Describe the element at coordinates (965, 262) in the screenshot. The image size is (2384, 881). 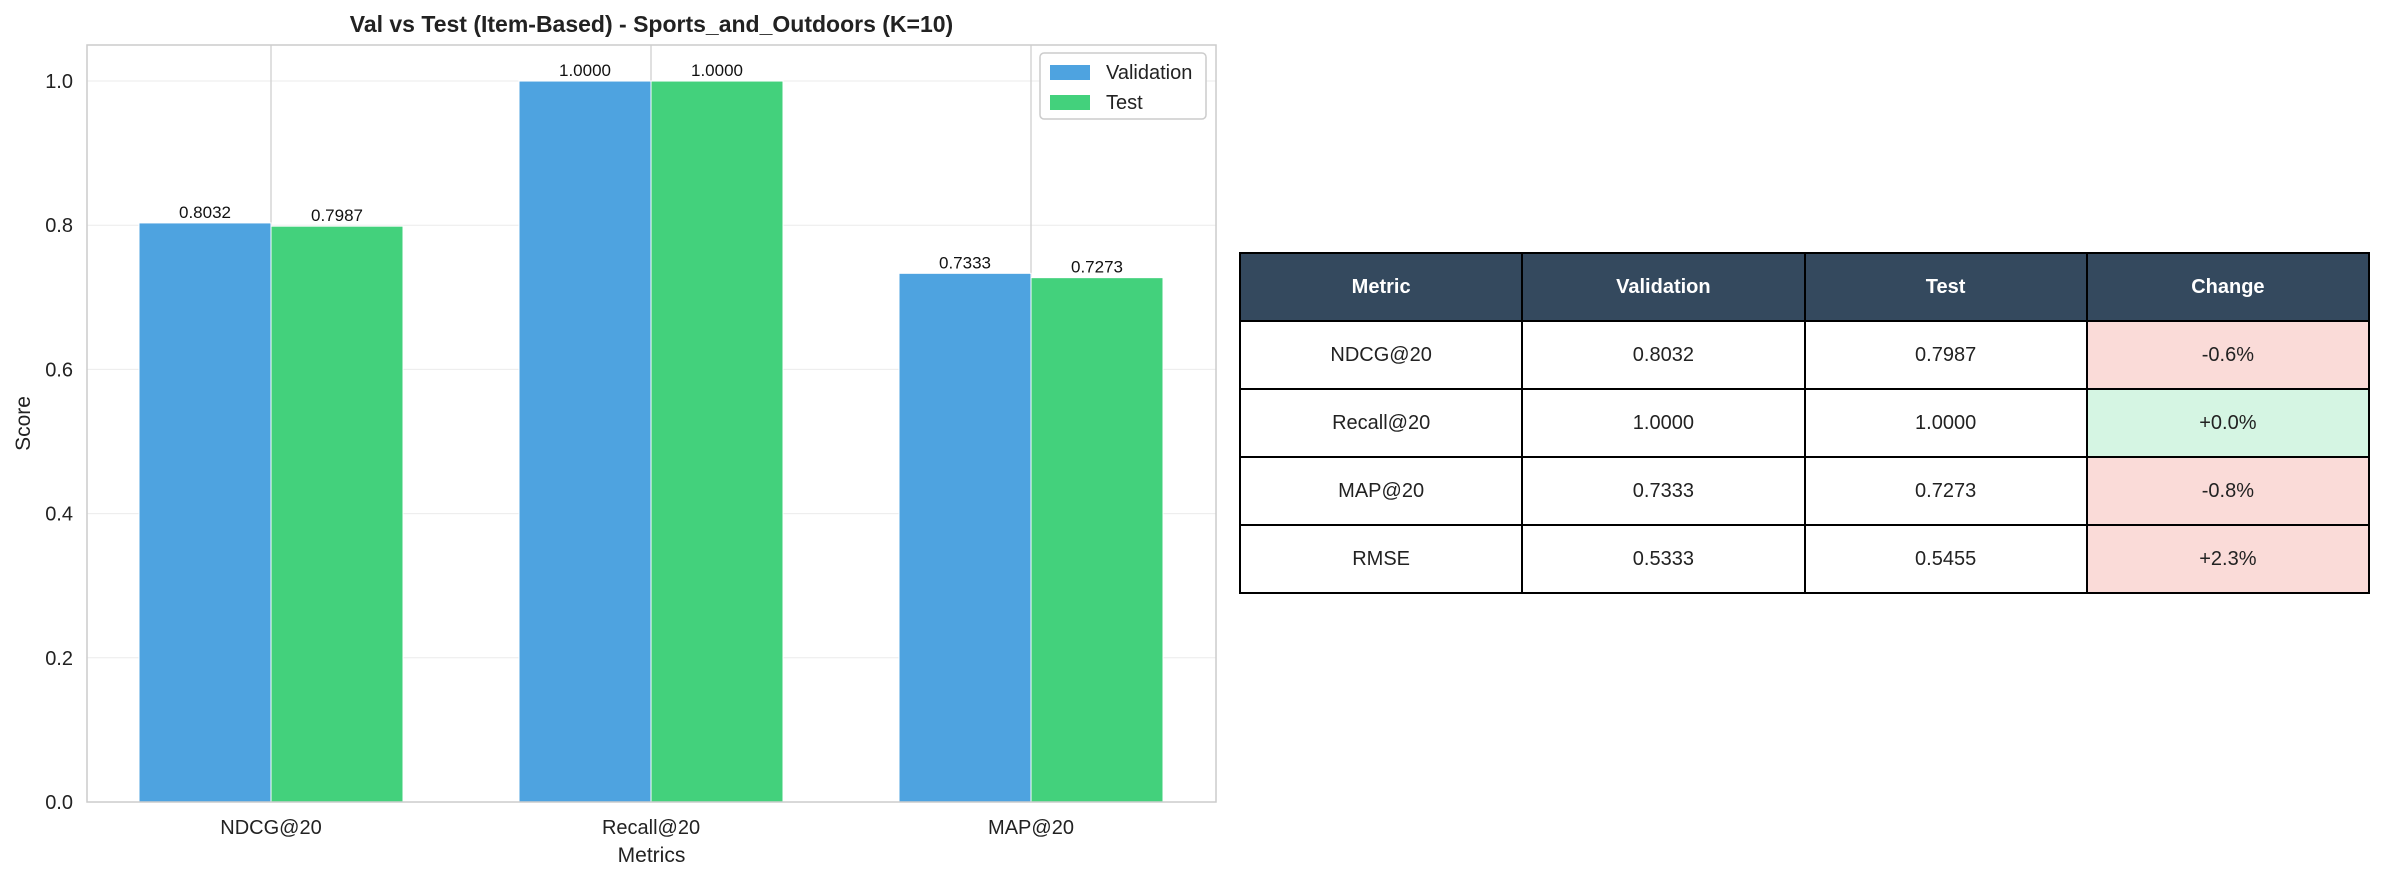
I see `bar-value-label: 0.7333` at that location.